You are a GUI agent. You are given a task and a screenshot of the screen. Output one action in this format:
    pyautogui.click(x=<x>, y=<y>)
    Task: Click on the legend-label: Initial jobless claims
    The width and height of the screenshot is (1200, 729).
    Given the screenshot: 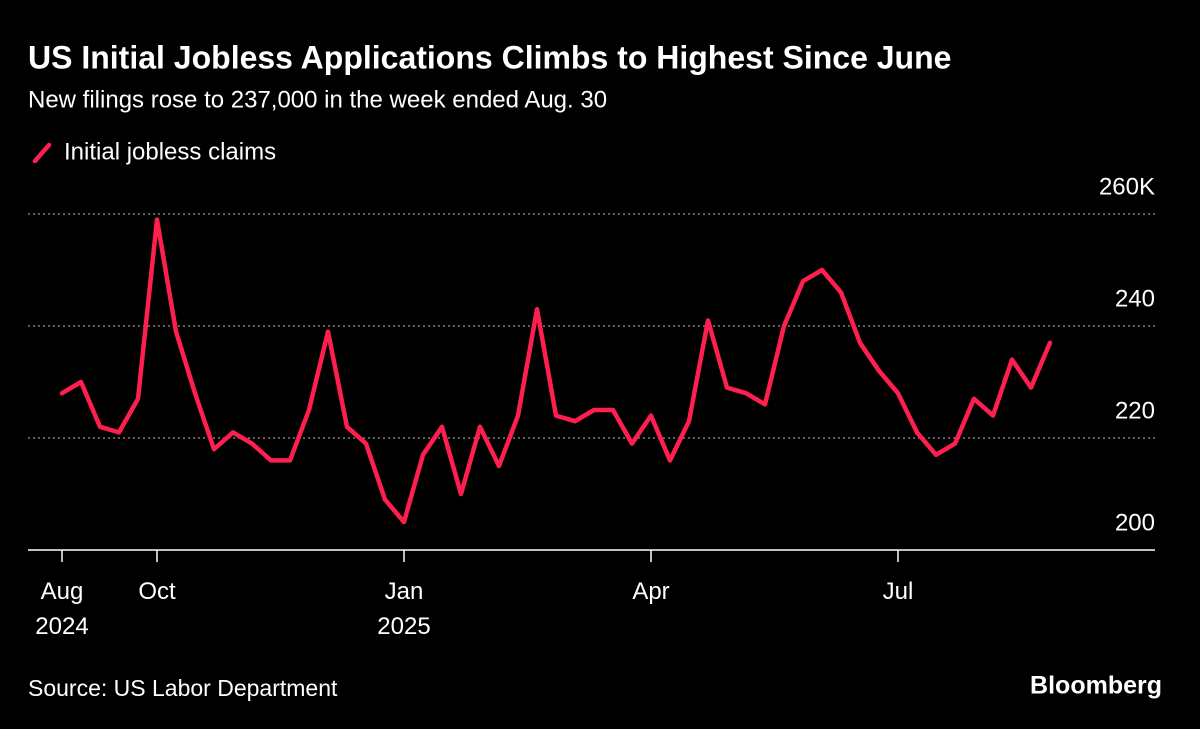 What is the action you would take?
    pyautogui.click(x=170, y=151)
    